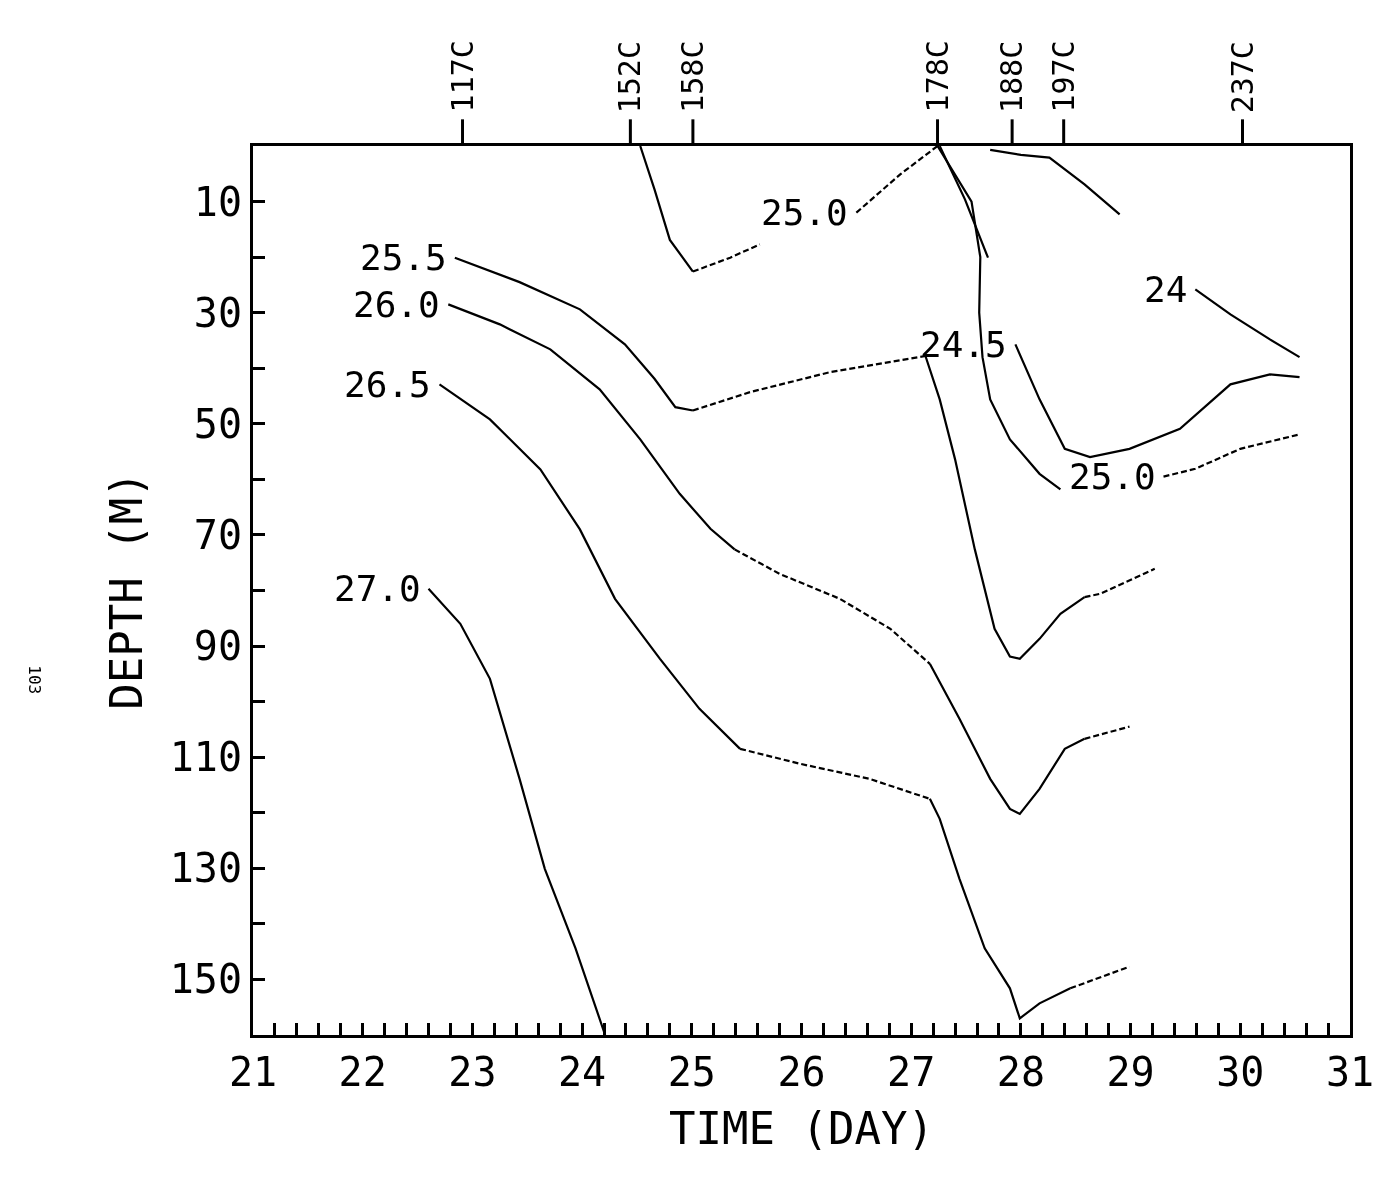 Image resolution: width=1385 pixels, height=1189 pixels. I want to click on series-label: 26.0, so click(396, 304).